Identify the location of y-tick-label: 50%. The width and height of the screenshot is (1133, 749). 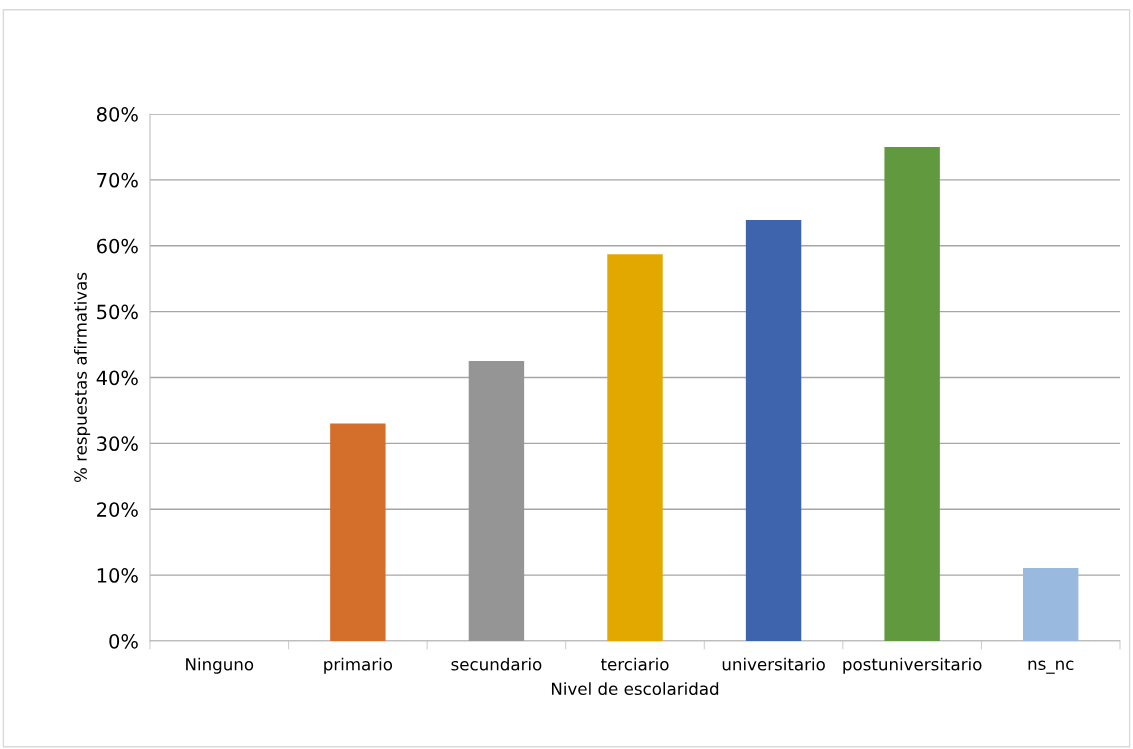
(117, 312).